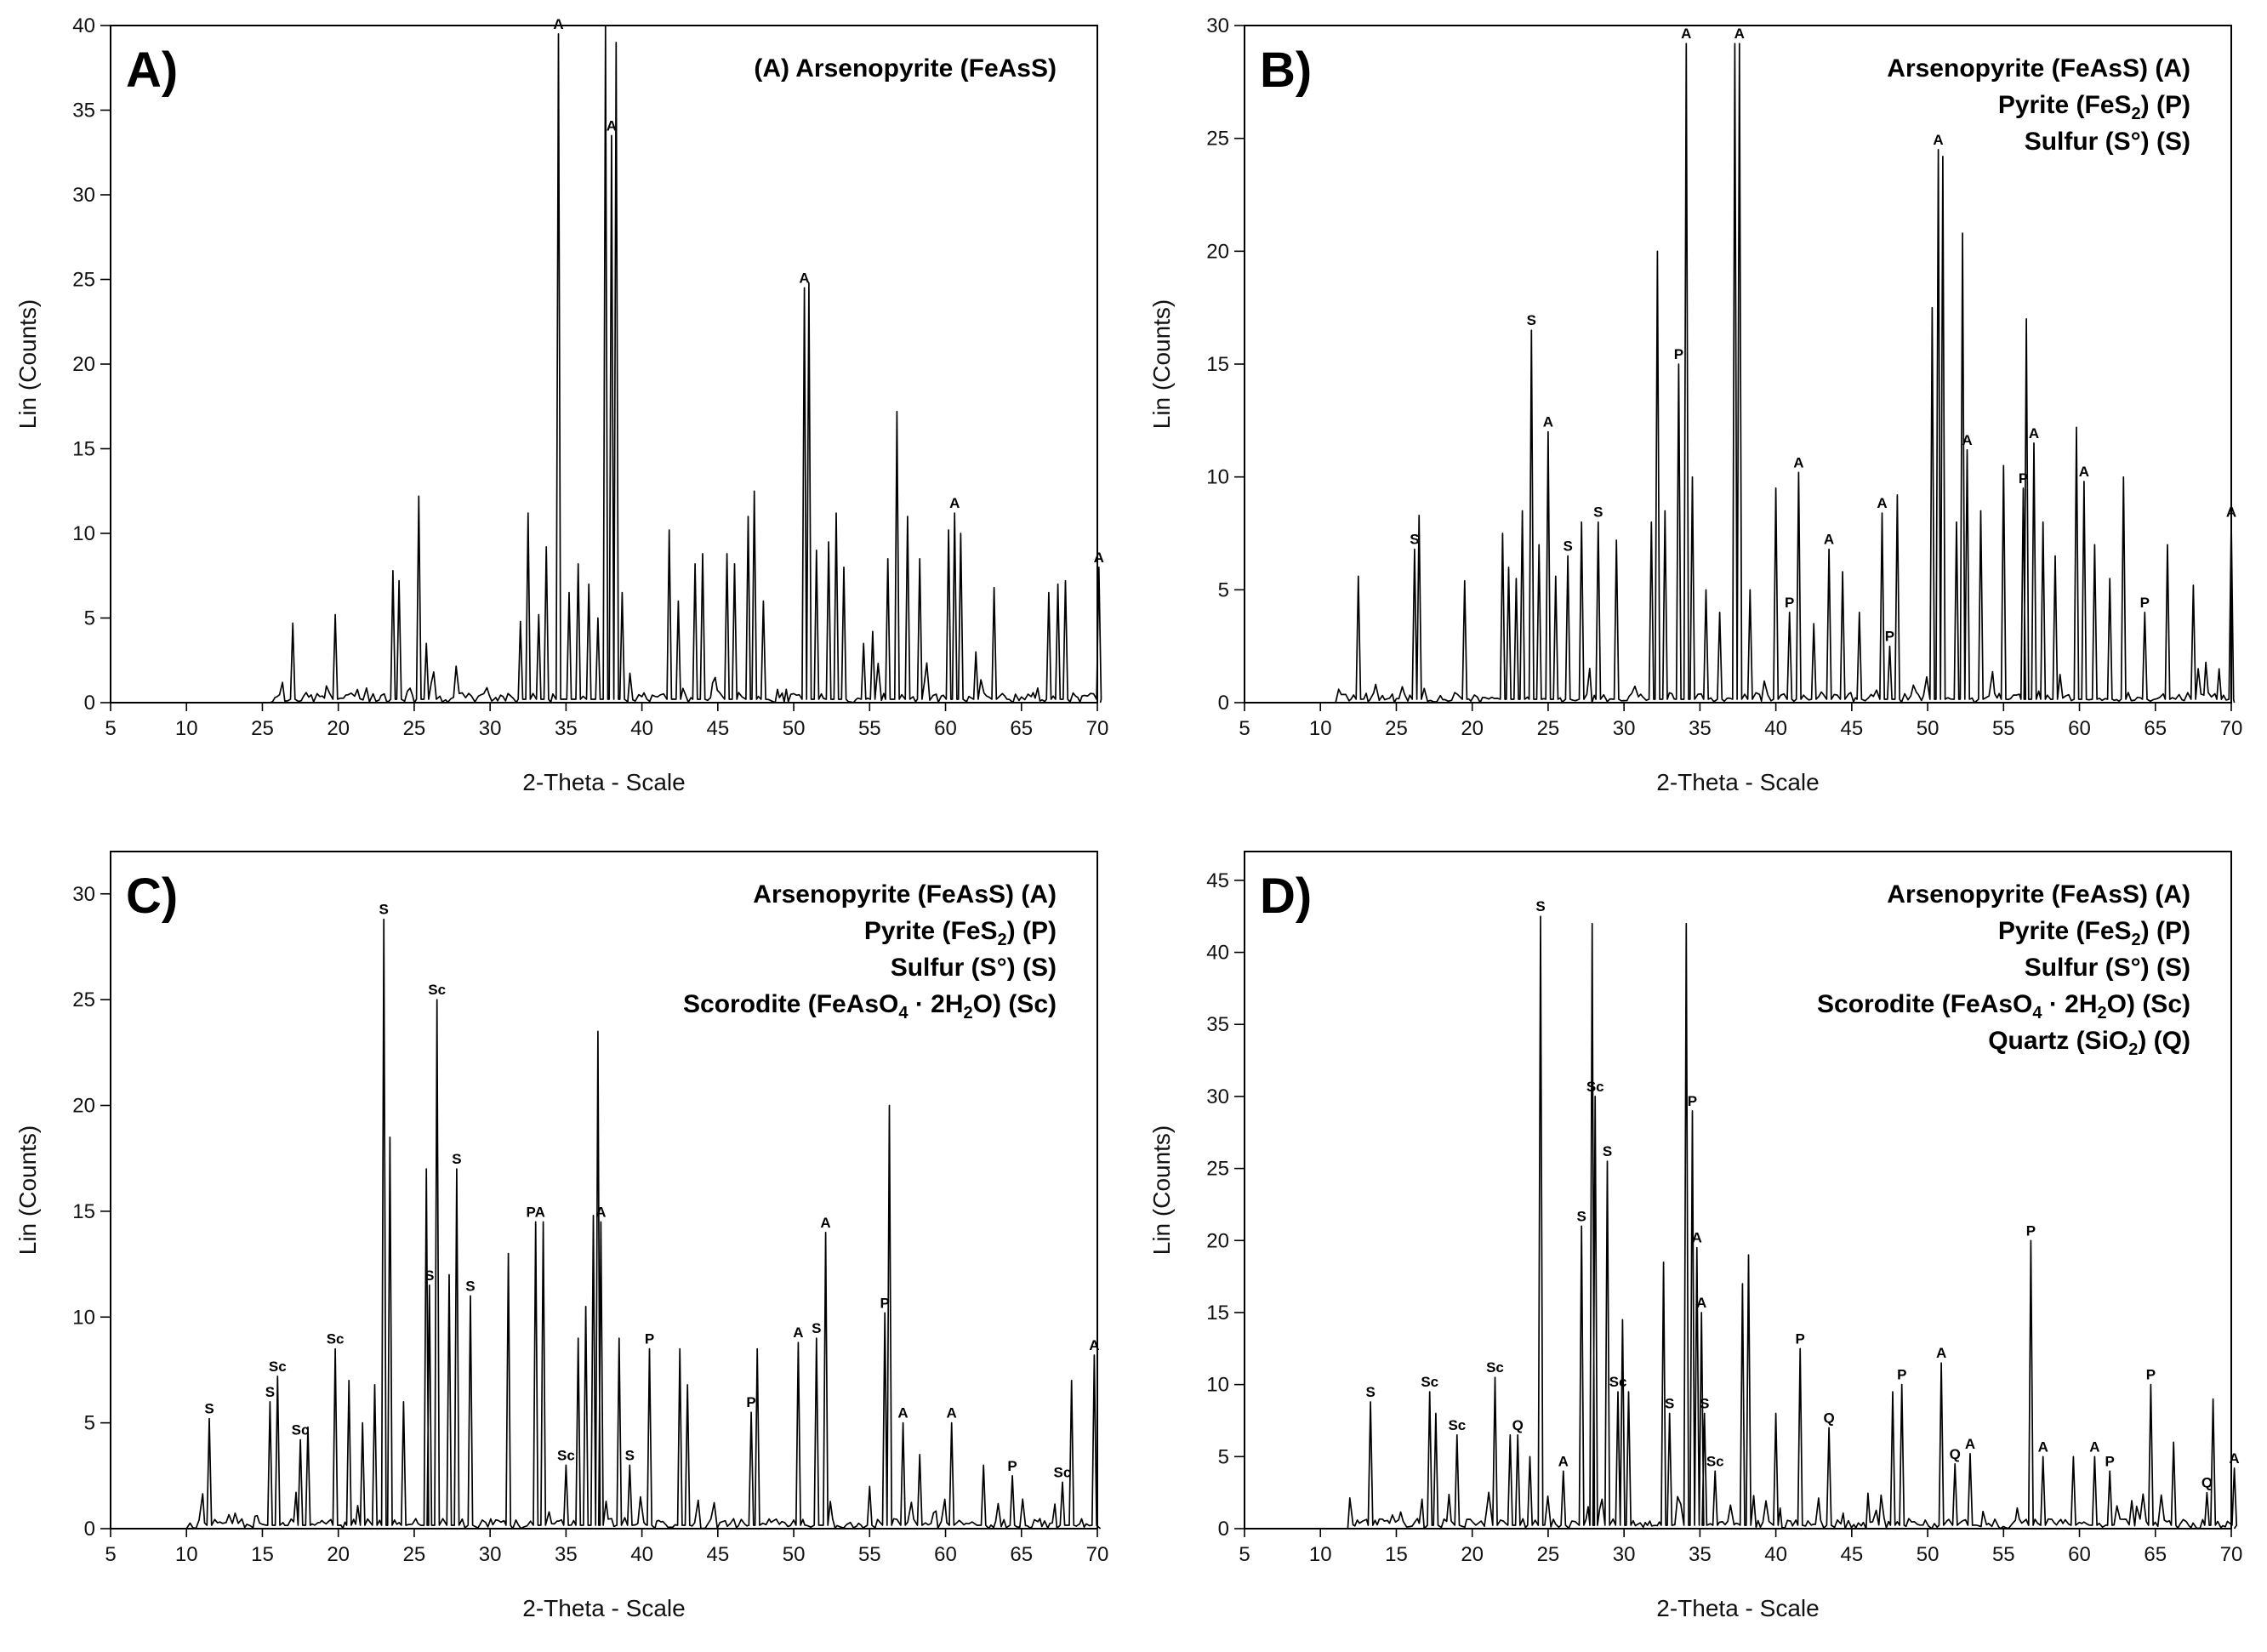  What do you see at coordinates (84, 111) in the screenshot?
I see `y-tick-label: 35` at bounding box center [84, 111].